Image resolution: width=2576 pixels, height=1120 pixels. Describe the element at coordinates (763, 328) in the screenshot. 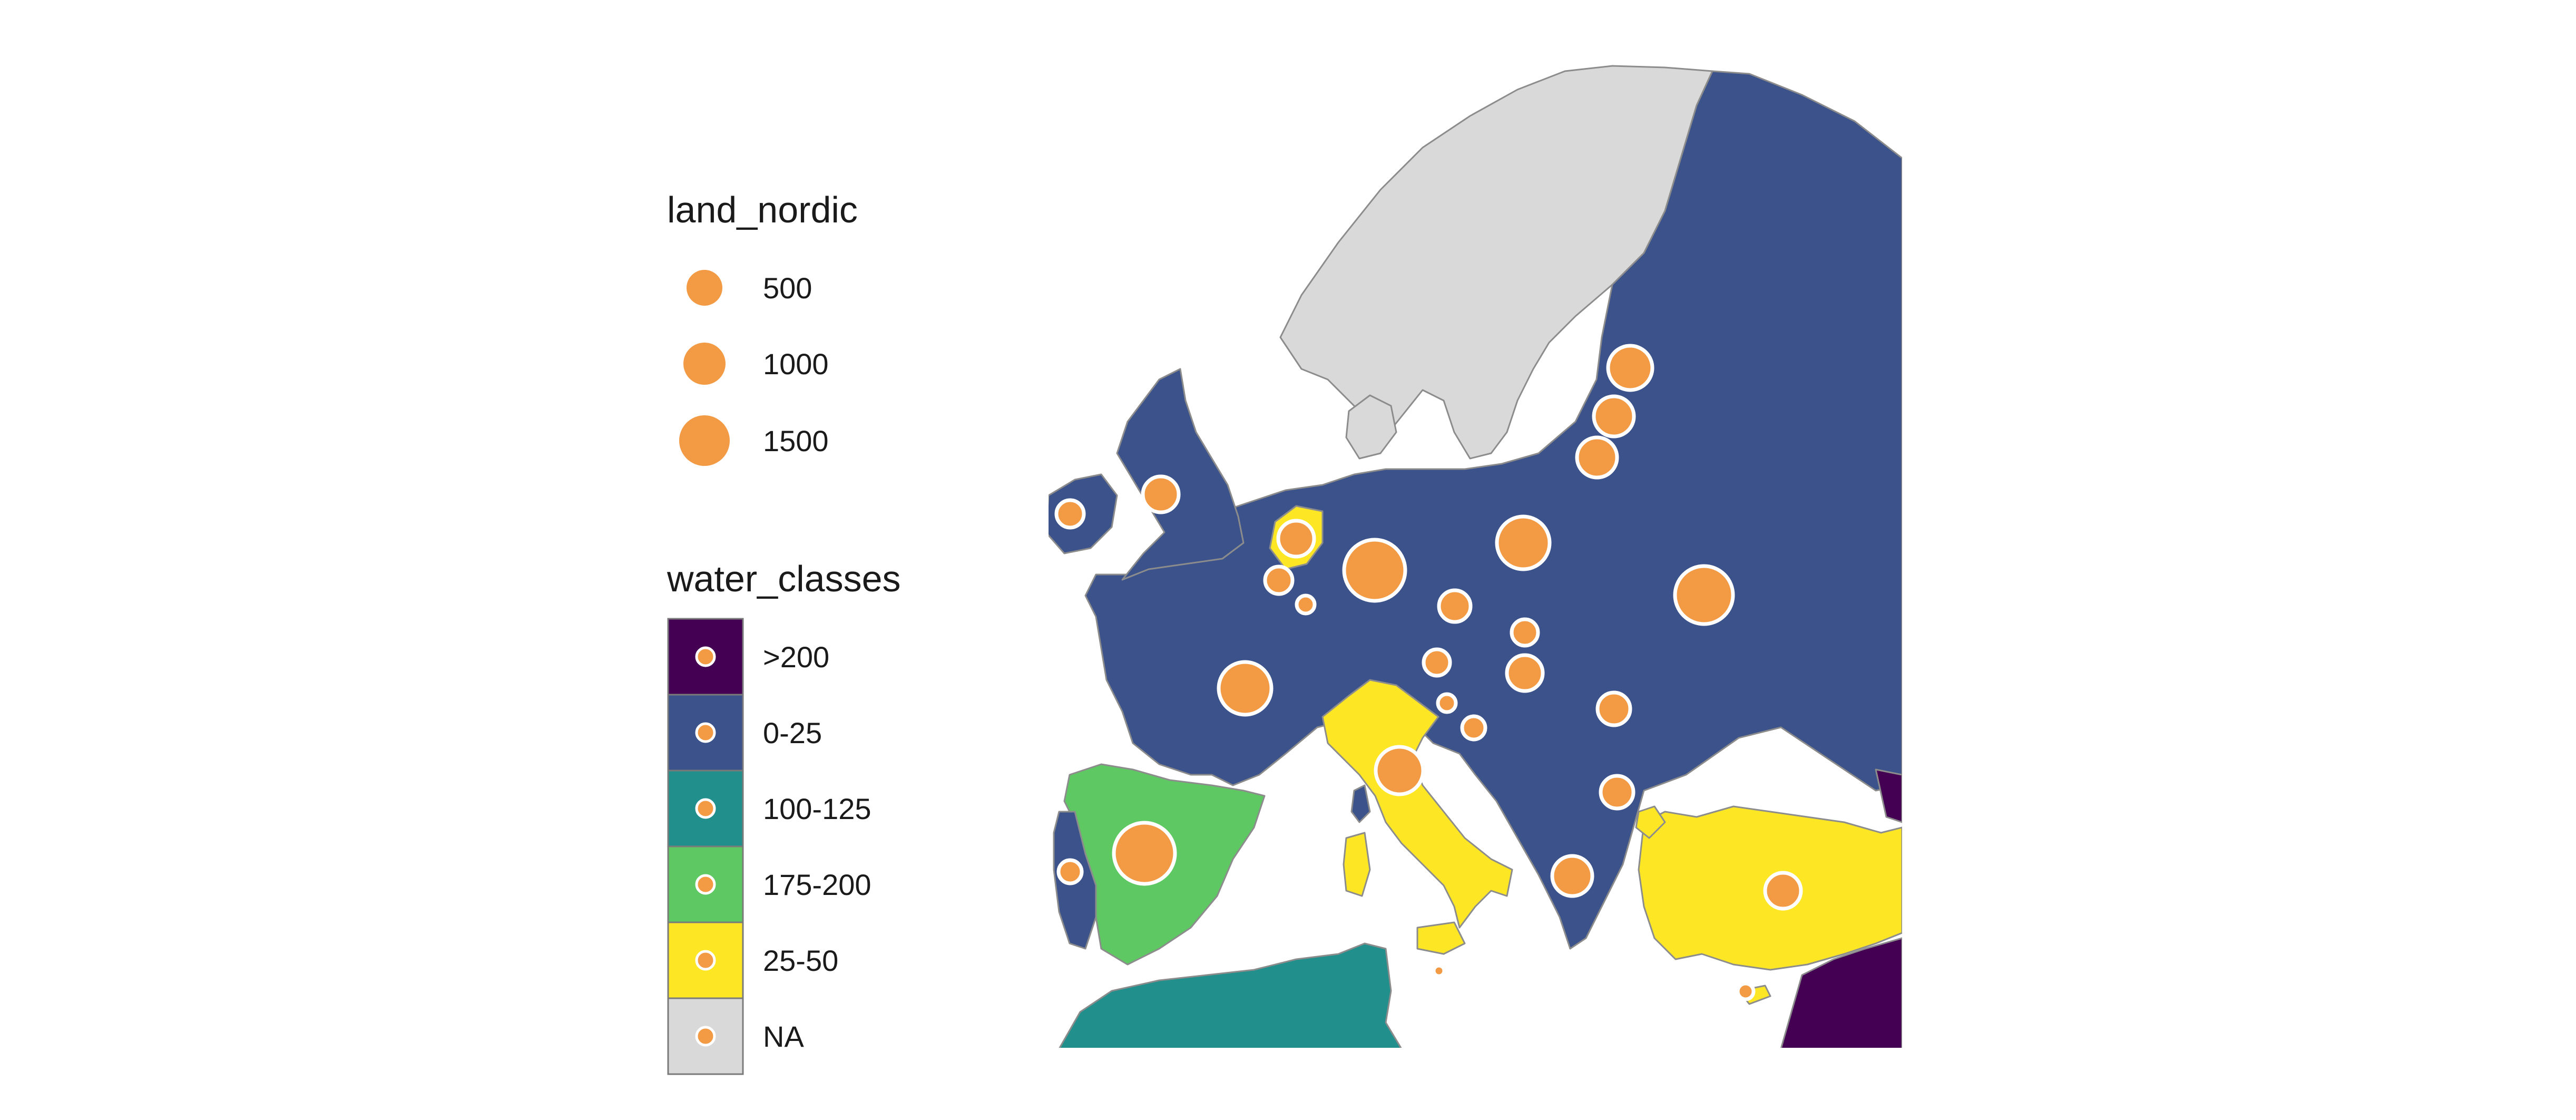

I see `size-legend: land_nordic 500 1000 1500` at that location.